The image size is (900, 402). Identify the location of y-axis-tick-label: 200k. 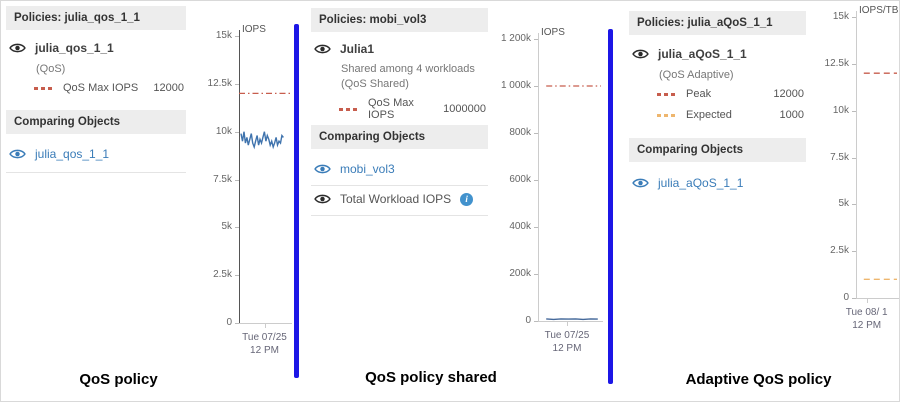
(520, 273).